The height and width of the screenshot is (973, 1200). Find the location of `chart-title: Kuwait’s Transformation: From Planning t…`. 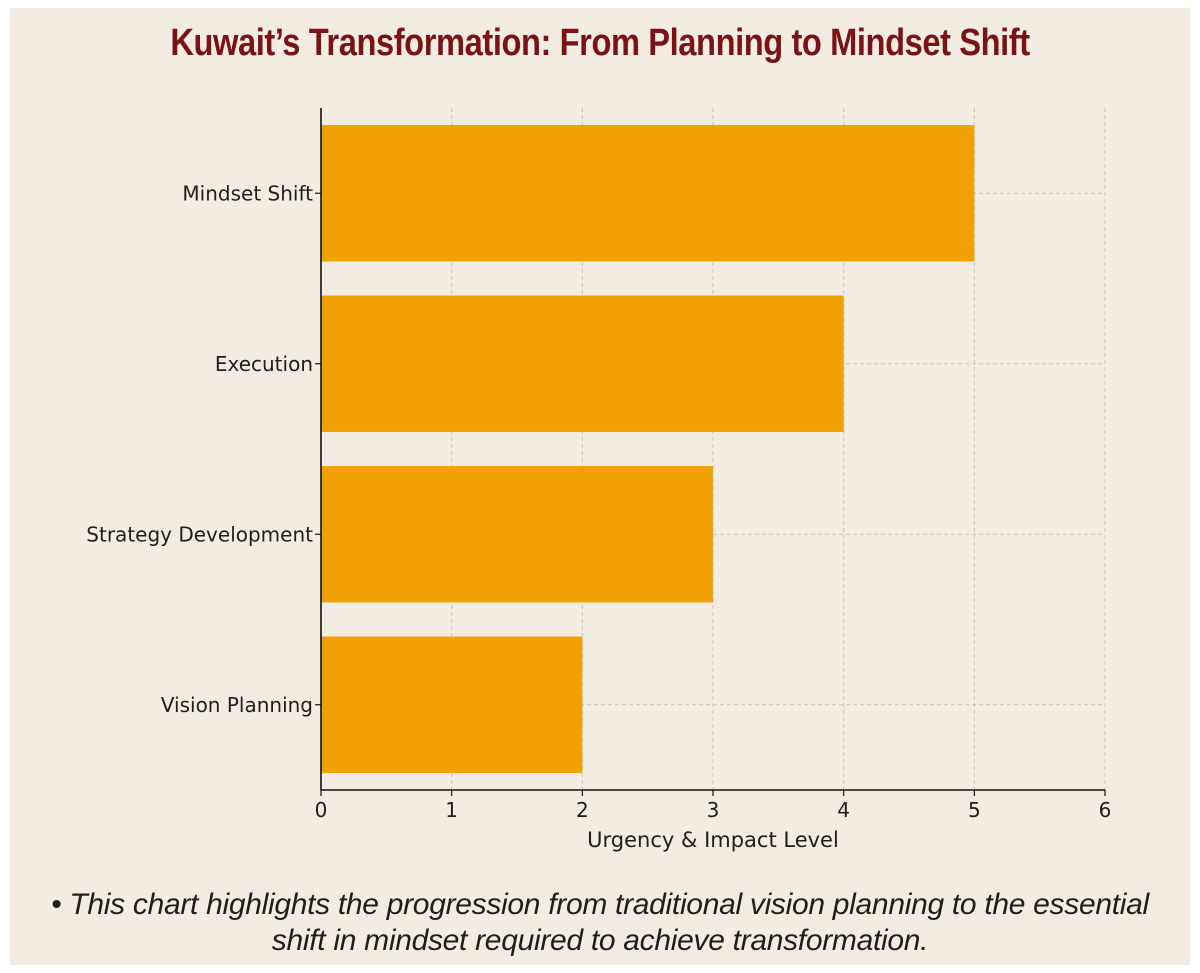

chart-title: Kuwait’s Transformation: From Planning t… is located at coordinates (600, 43).